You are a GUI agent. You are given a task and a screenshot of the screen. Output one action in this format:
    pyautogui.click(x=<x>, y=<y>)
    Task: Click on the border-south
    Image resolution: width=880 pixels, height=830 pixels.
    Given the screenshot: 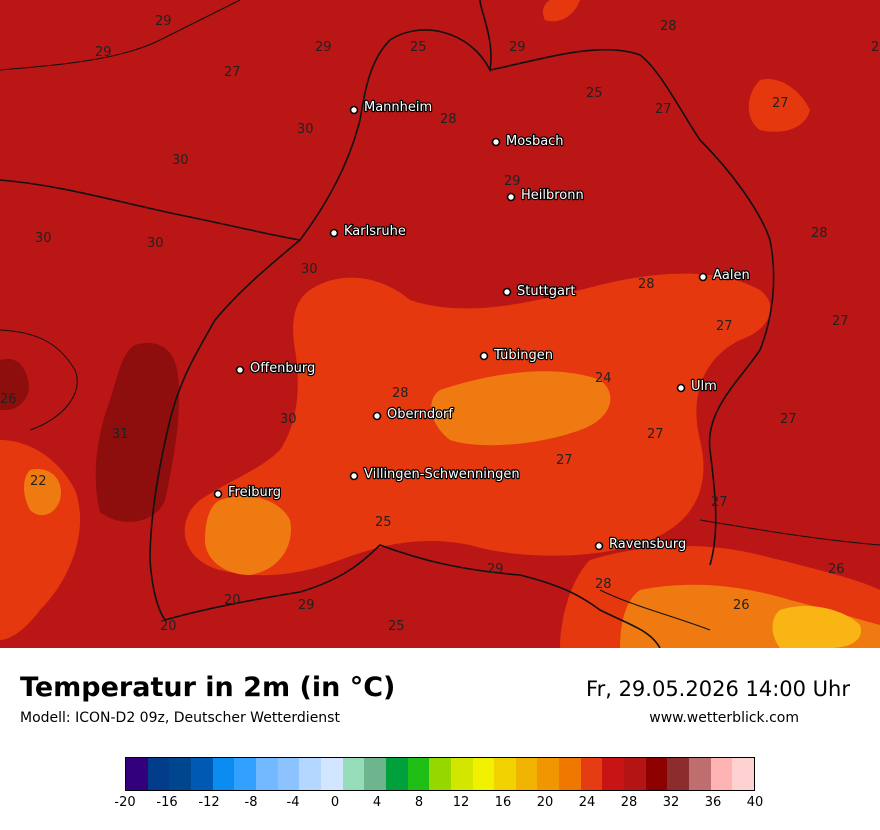 What is the action you would take?
    pyautogui.click(x=412, y=596)
    